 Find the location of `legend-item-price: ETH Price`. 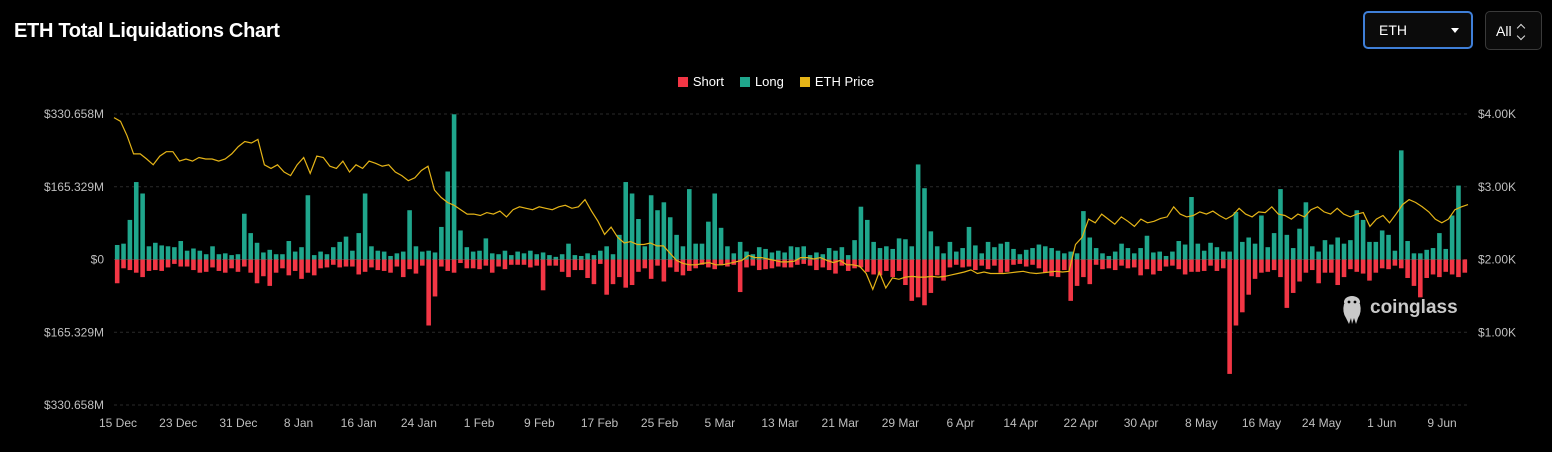

legend-item-price: ETH Price is located at coordinates (836, 81).